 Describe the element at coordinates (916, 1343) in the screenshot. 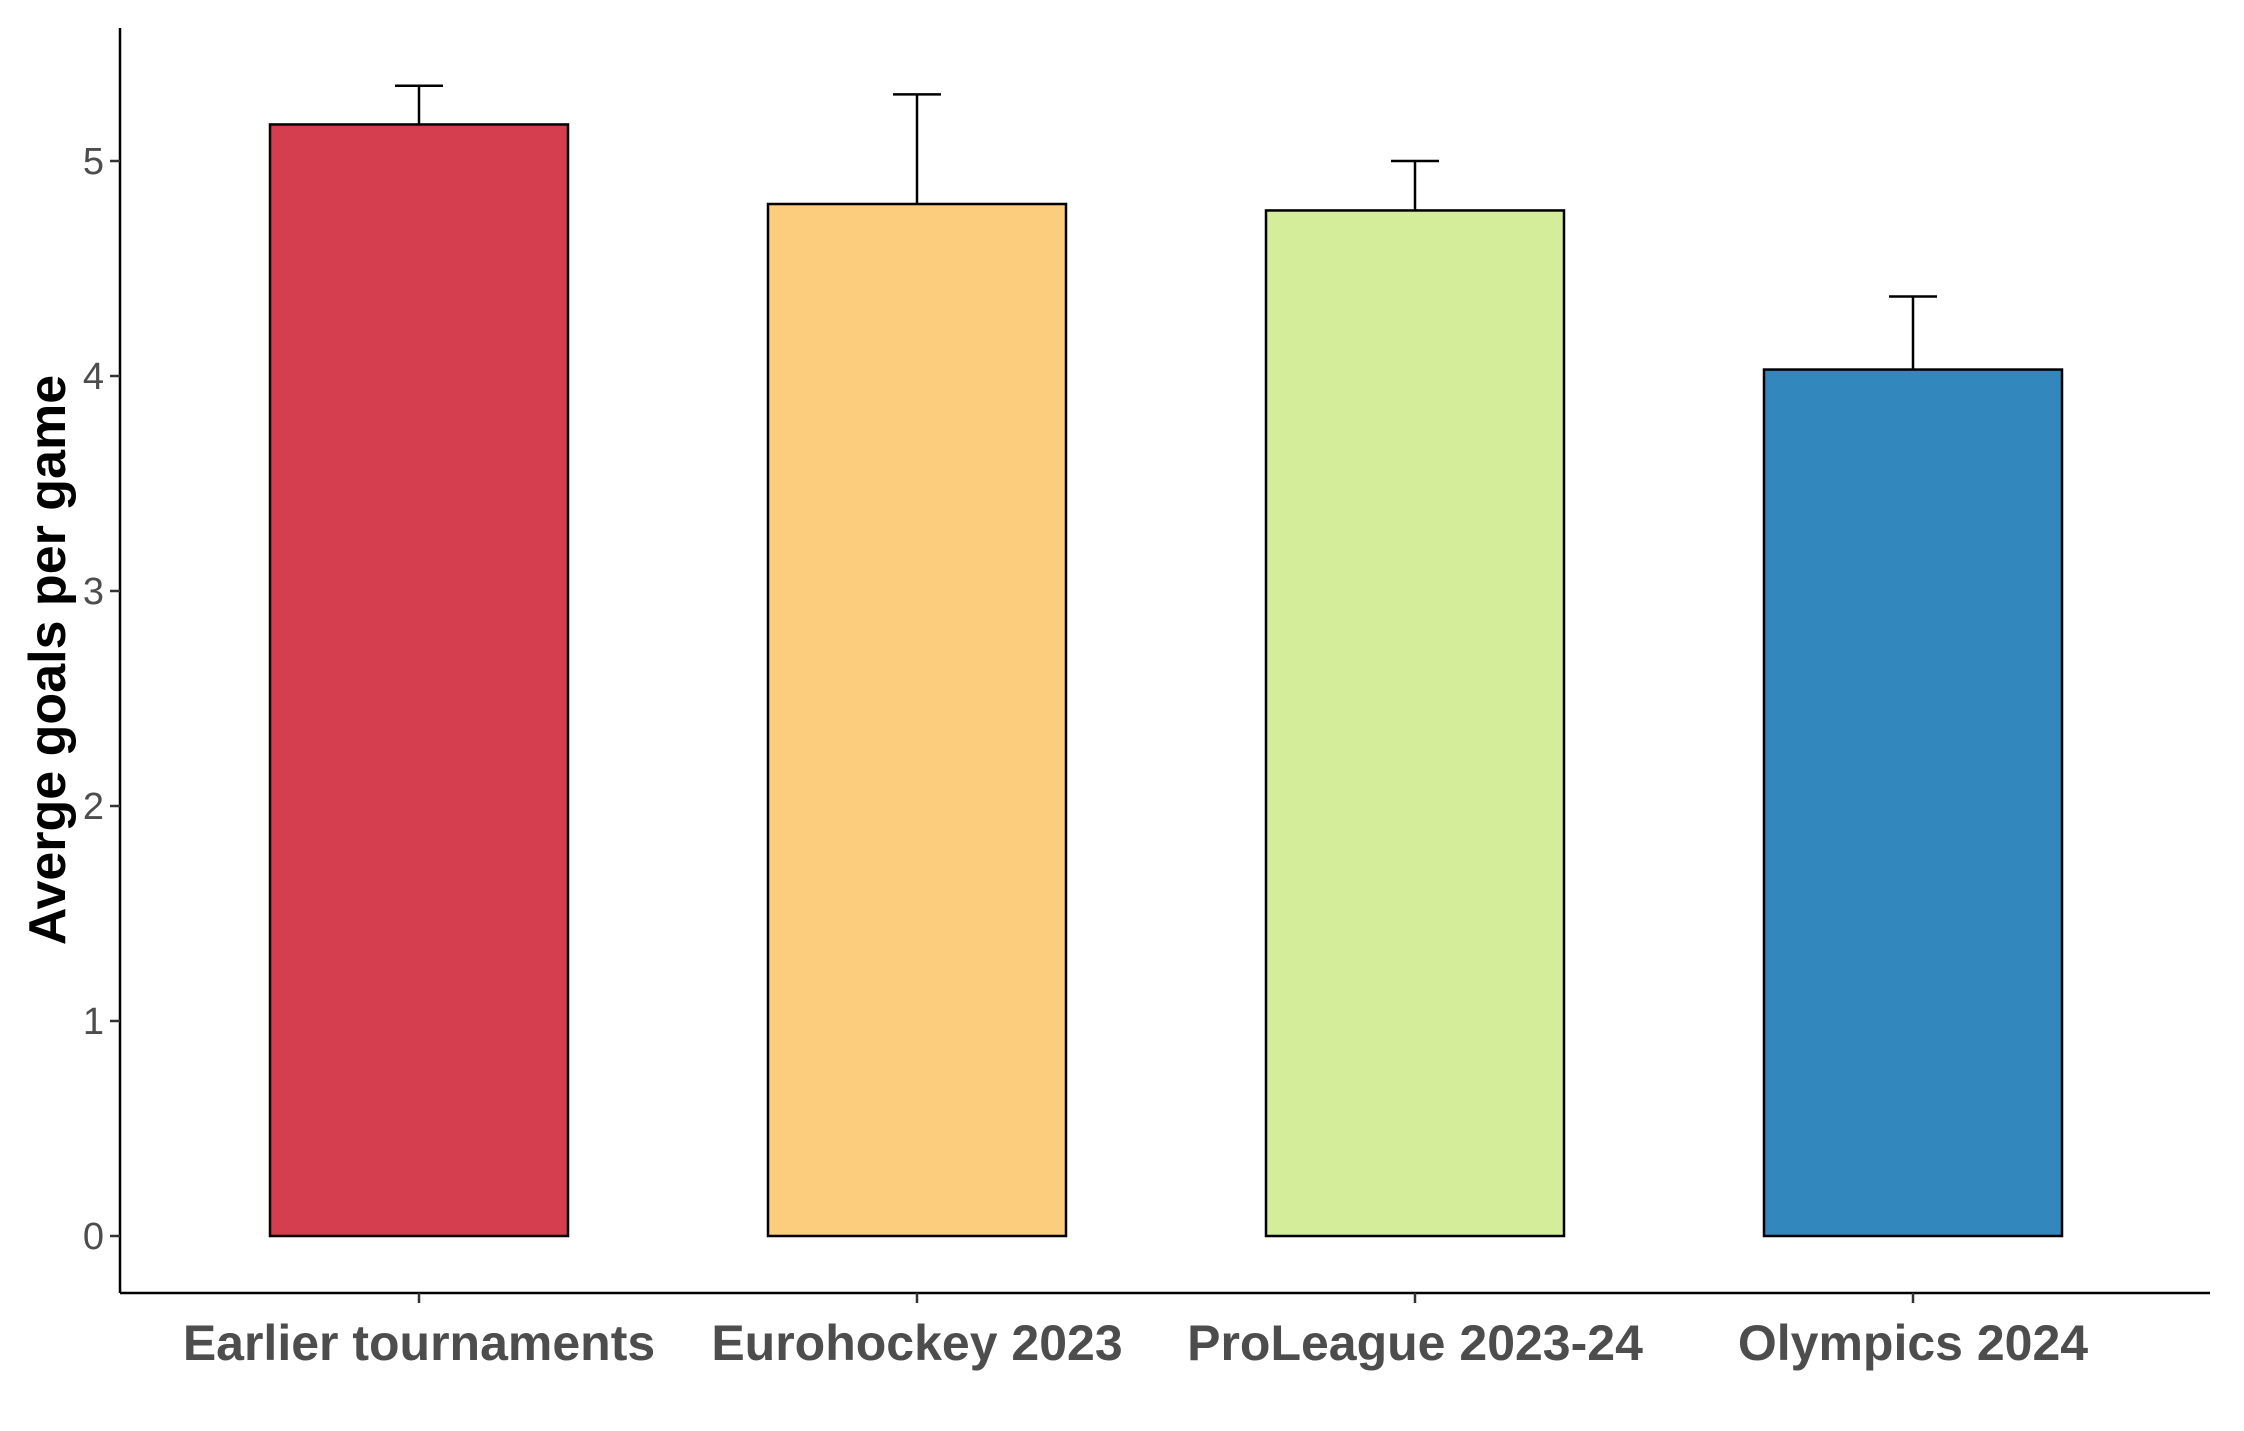

I see `x-tick-label: Eurohockey 2023` at that location.